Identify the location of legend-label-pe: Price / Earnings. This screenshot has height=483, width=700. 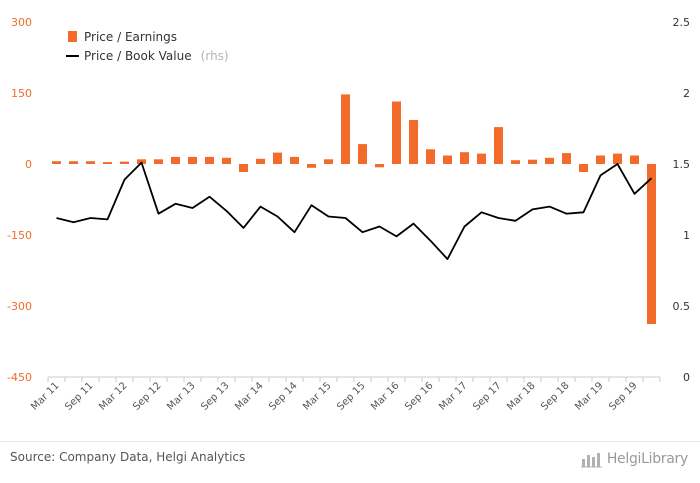
(130, 37).